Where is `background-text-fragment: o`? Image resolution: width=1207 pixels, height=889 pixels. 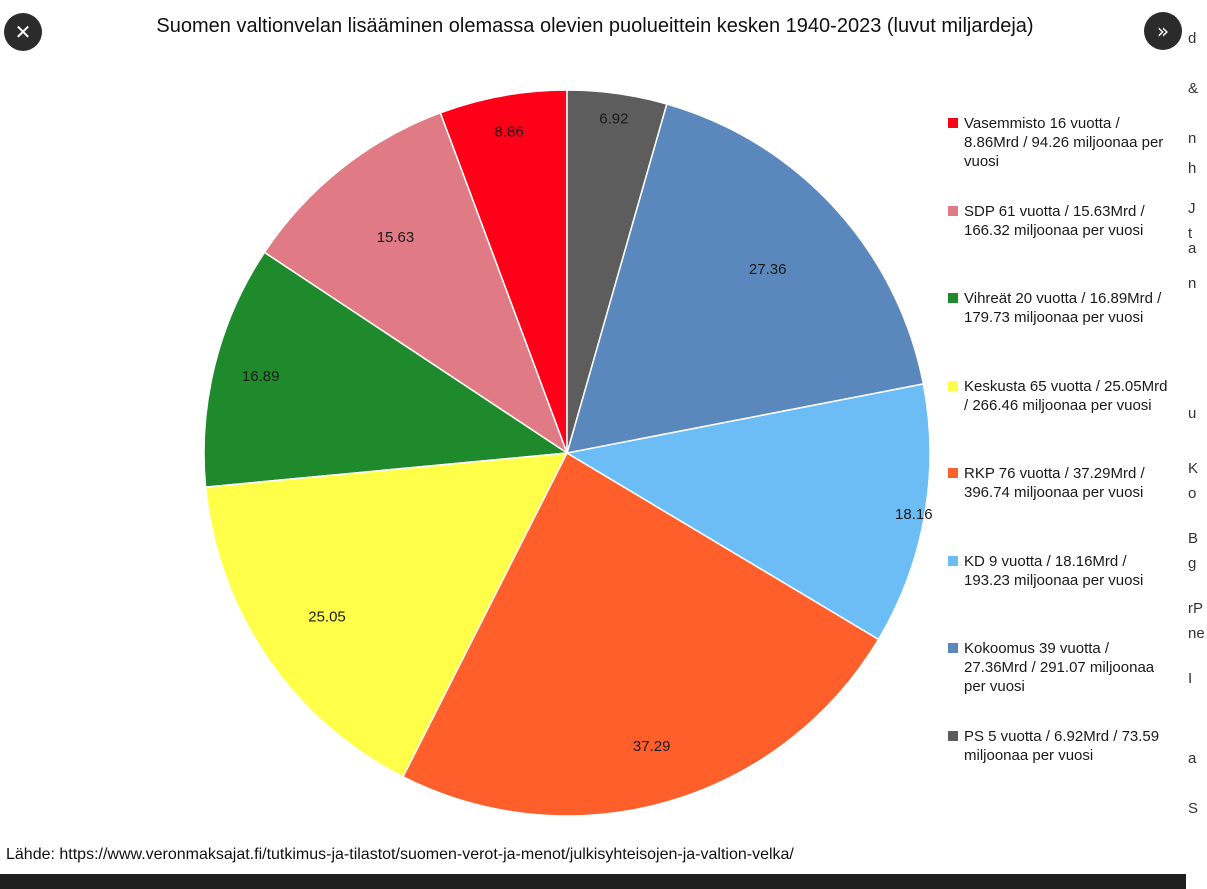 background-text-fragment: o is located at coordinates (1192, 493).